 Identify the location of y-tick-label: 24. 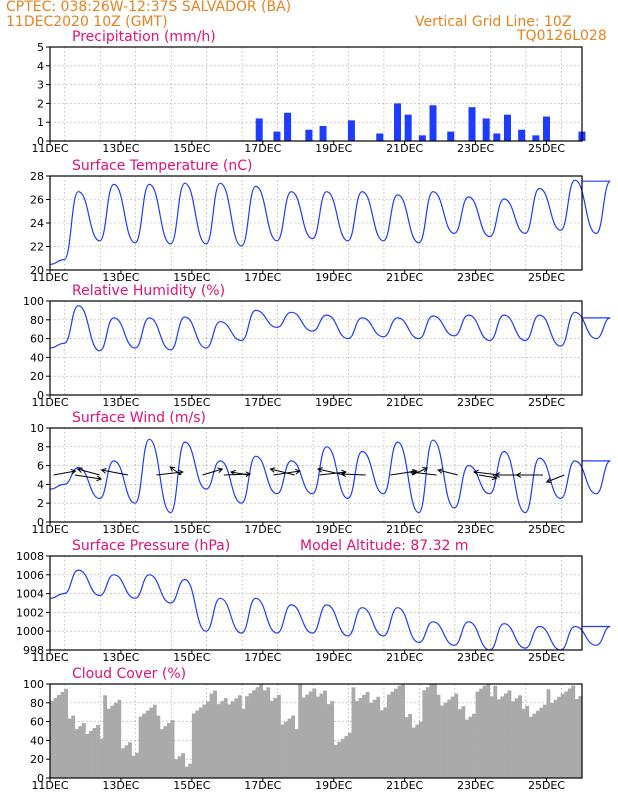
(37, 223).